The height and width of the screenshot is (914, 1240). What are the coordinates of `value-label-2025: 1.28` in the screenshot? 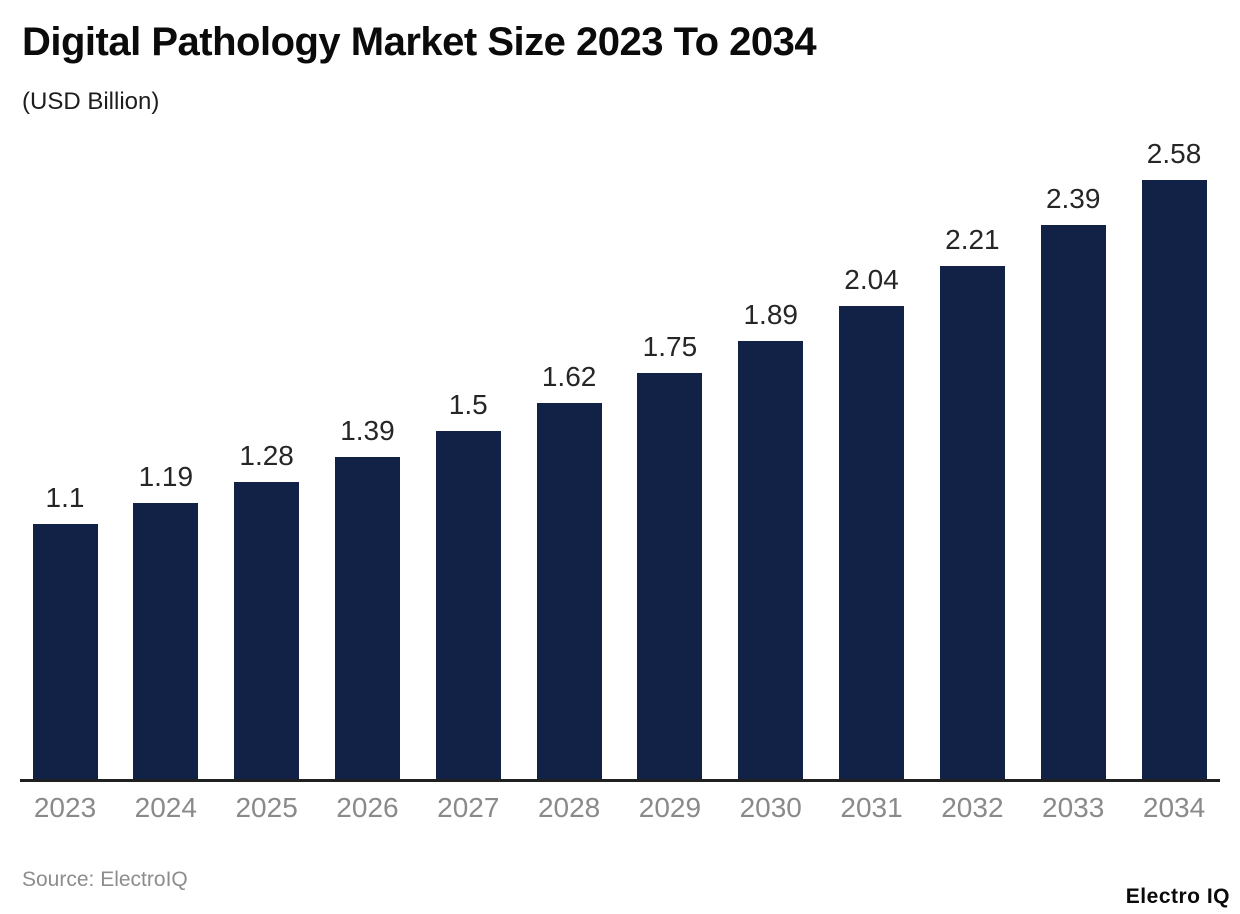 It's located at (266, 456).